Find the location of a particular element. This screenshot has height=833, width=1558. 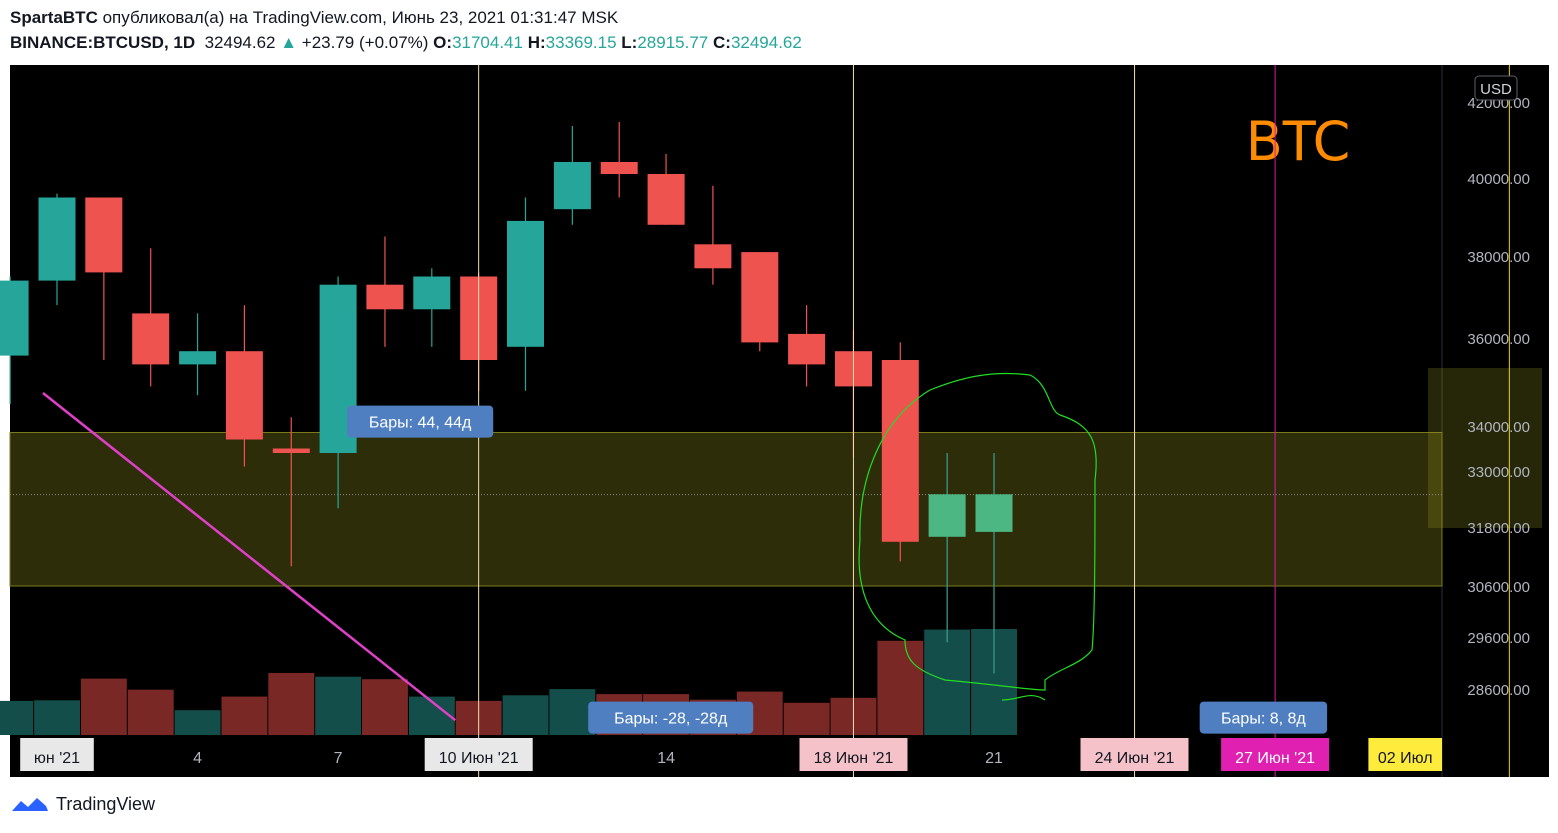

time-axis-label: 21 is located at coordinates (994, 758).